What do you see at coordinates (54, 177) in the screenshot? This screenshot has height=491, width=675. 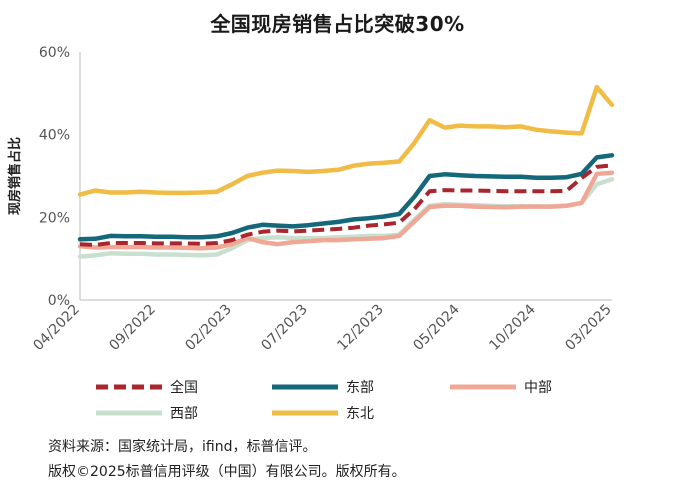 I see `y-tick-labels: 0% 20% 40% 60%` at bounding box center [54, 177].